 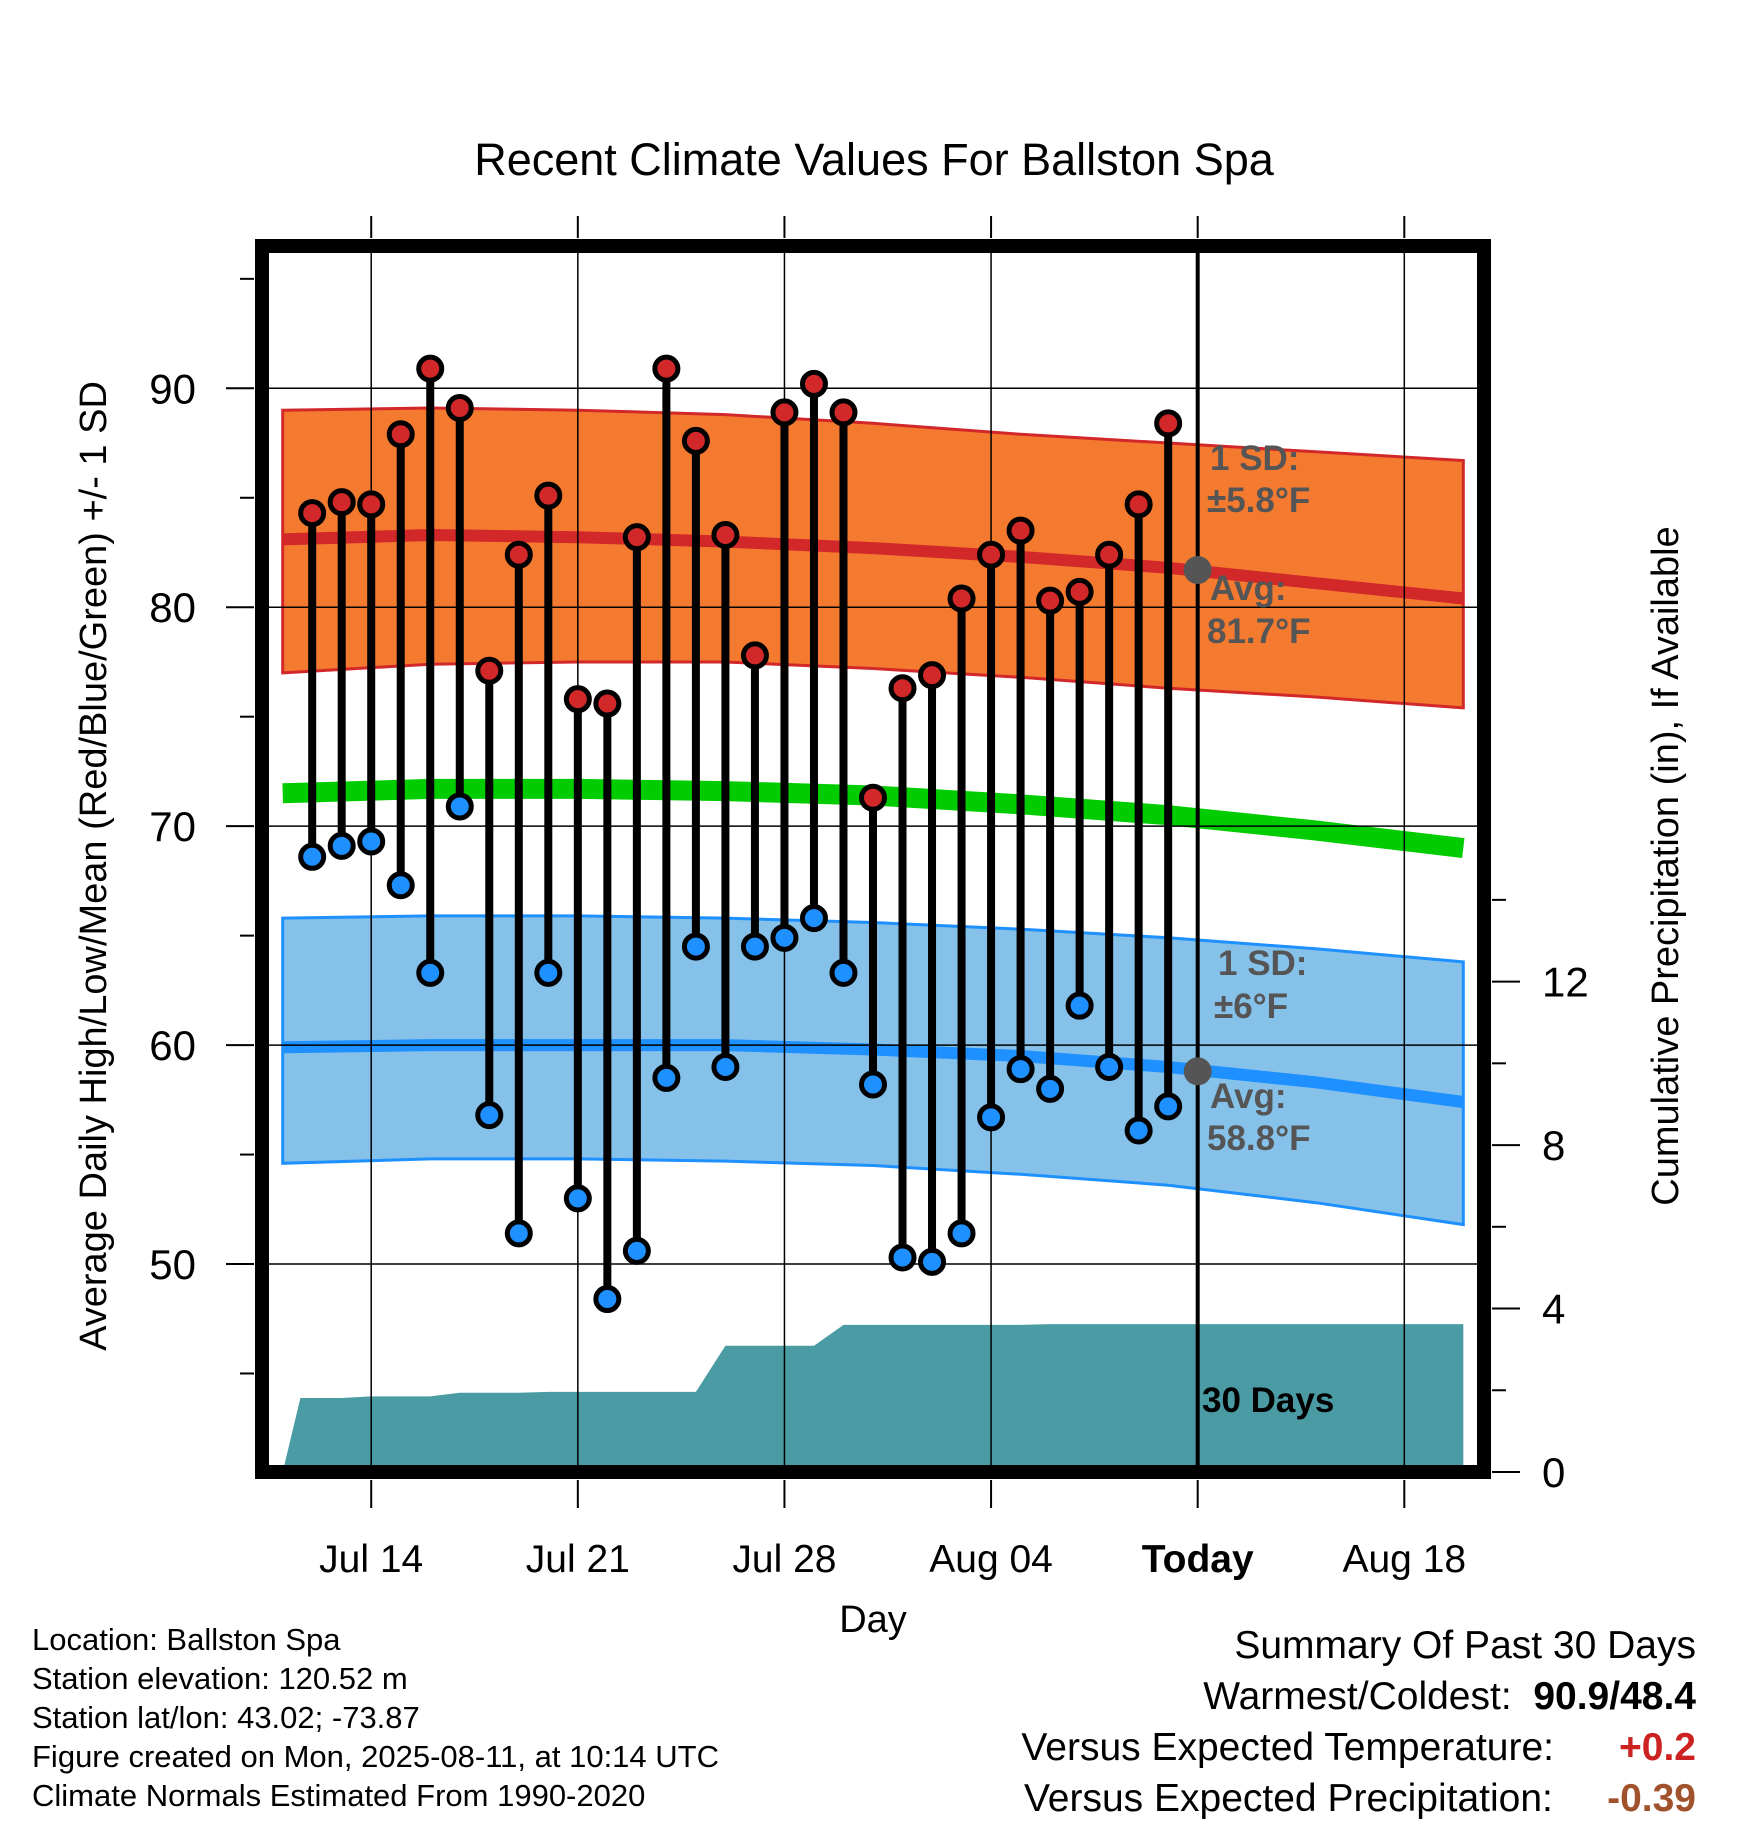 What do you see at coordinates (1553, 1145) in the screenshot?
I see `y2-tick-label: 8` at bounding box center [1553, 1145].